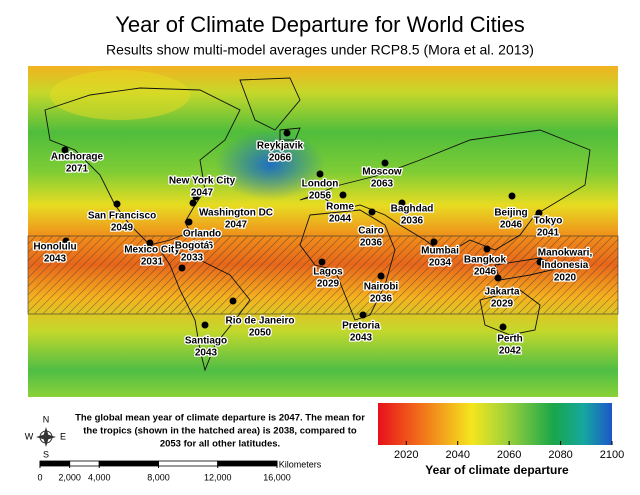 The width and height of the screenshot is (640, 495). What do you see at coordinates (77, 169) in the screenshot?
I see `city-year: 2071` at bounding box center [77, 169].